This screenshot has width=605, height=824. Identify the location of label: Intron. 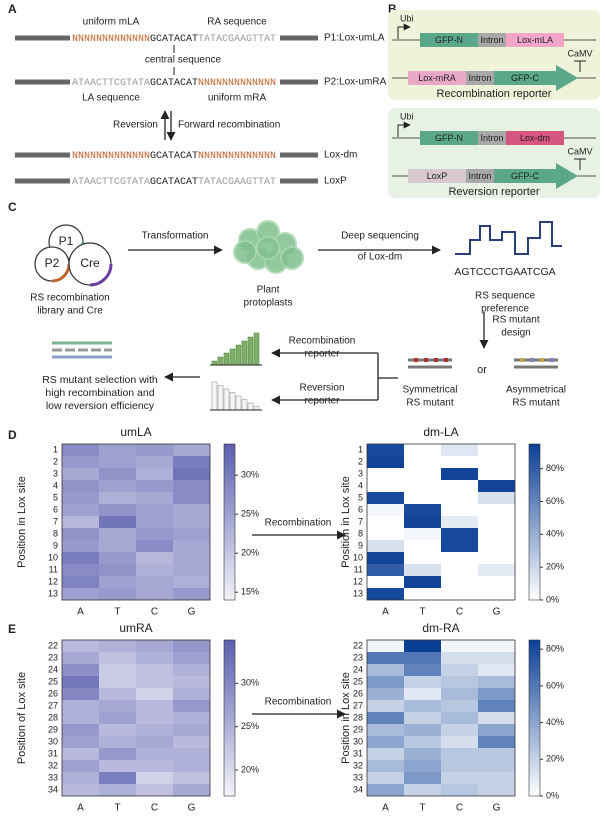
(491, 138).